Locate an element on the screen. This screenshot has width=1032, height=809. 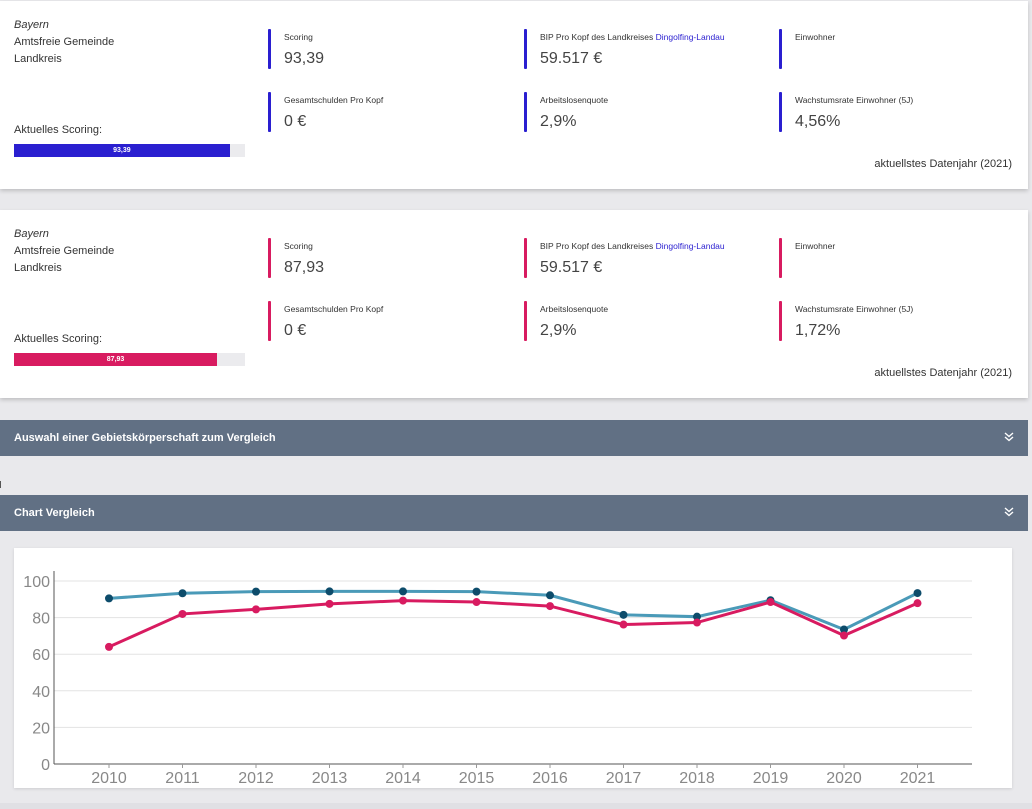
chart-comparison-header: Chart Vergleich is located at coordinates (514, 513).